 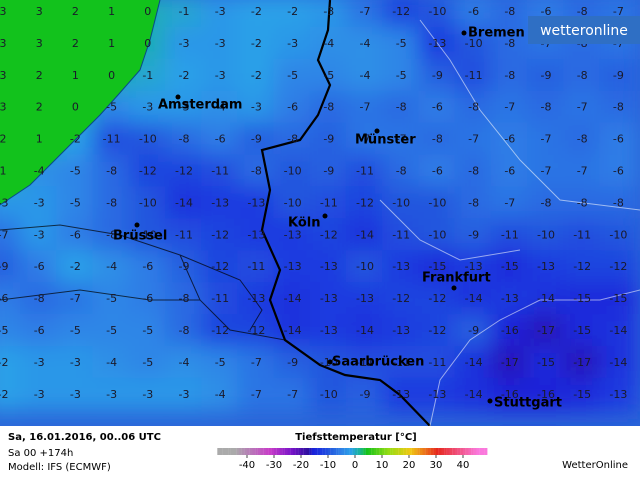 What do you see at coordinates (39, 43) in the screenshot?
I see `temperature-value: 3` at bounding box center [39, 43].